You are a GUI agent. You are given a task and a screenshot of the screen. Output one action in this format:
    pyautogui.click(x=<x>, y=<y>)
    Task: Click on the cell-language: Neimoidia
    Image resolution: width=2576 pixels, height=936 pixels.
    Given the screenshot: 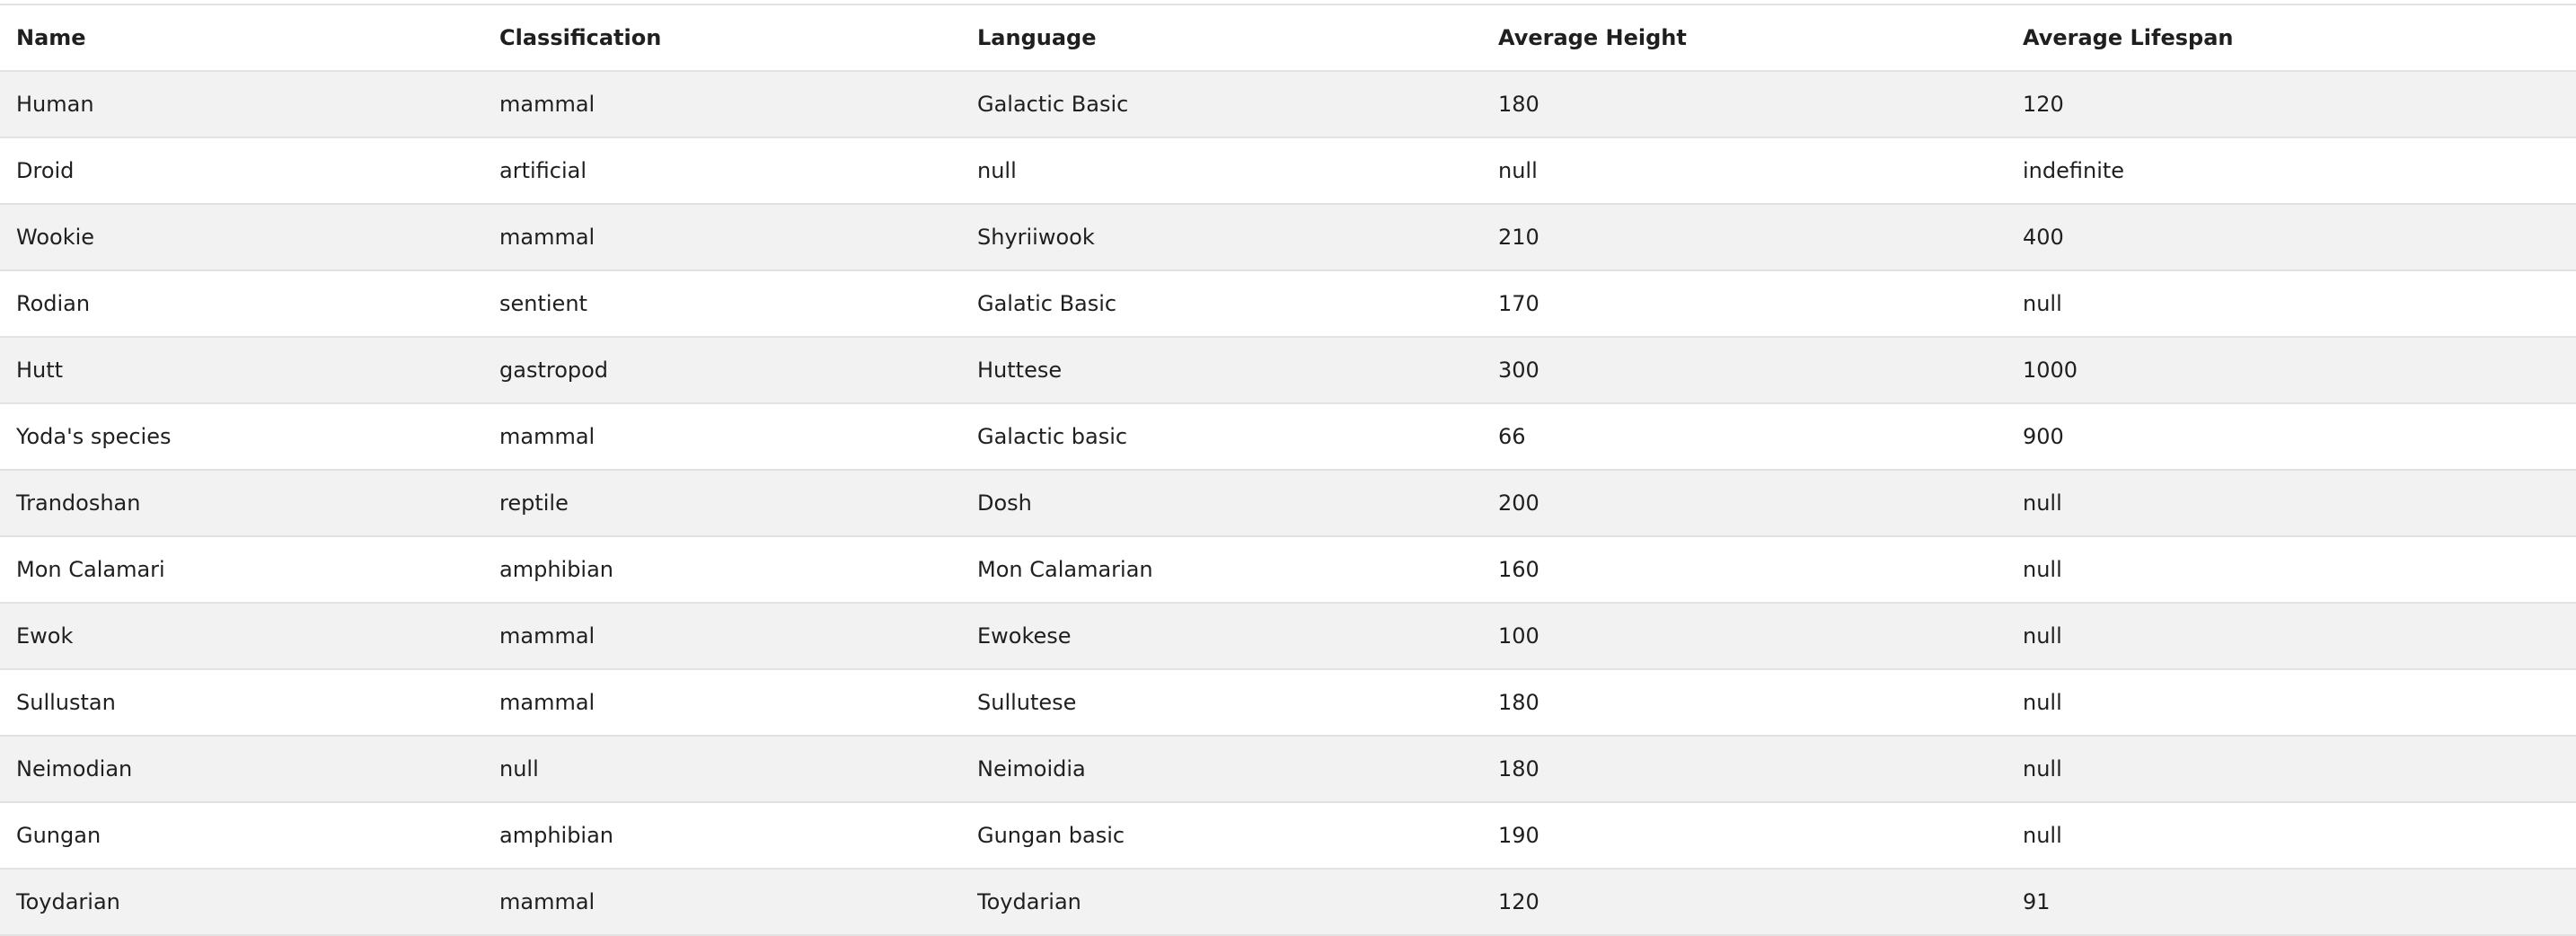 What is the action you would take?
    pyautogui.click(x=1031, y=768)
    